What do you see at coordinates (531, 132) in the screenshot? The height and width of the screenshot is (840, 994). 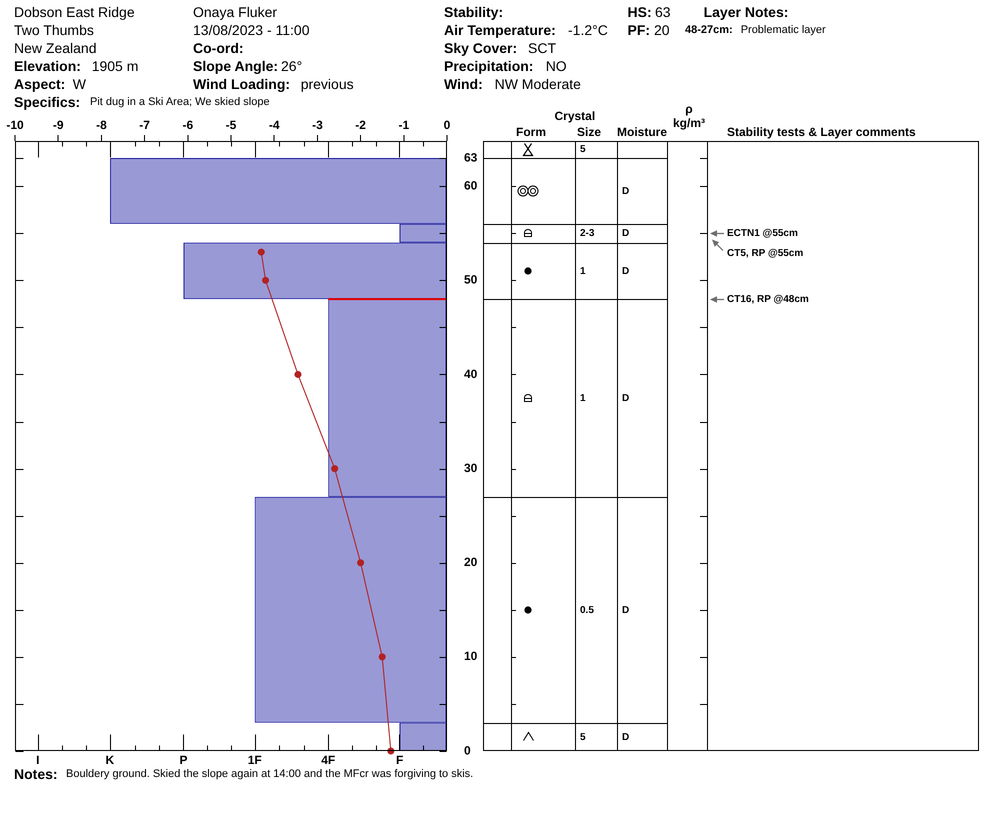 I see `category-label: Form` at bounding box center [531, 132].